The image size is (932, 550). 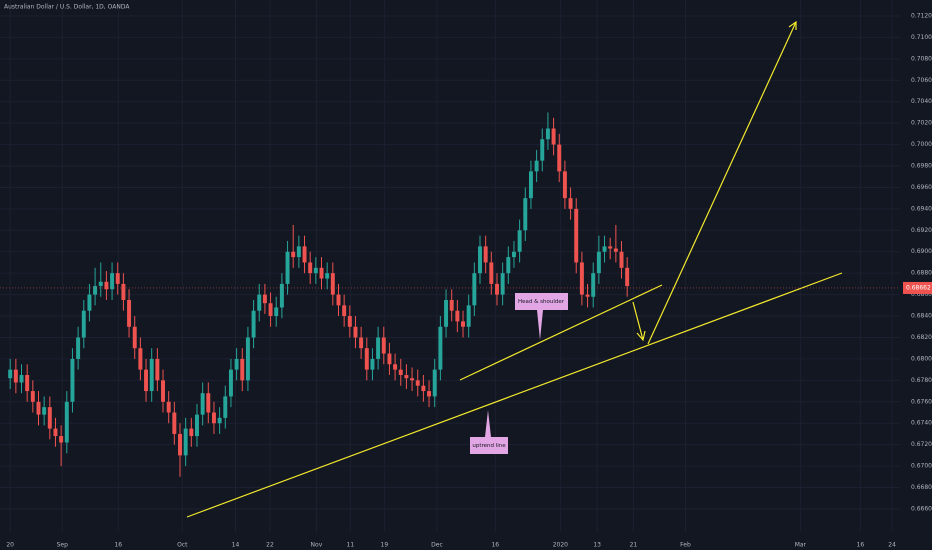 What do you see at coordinates (638, 321) in the screenshot?
I see `projection-arrow` at bounding box center [638, 321].